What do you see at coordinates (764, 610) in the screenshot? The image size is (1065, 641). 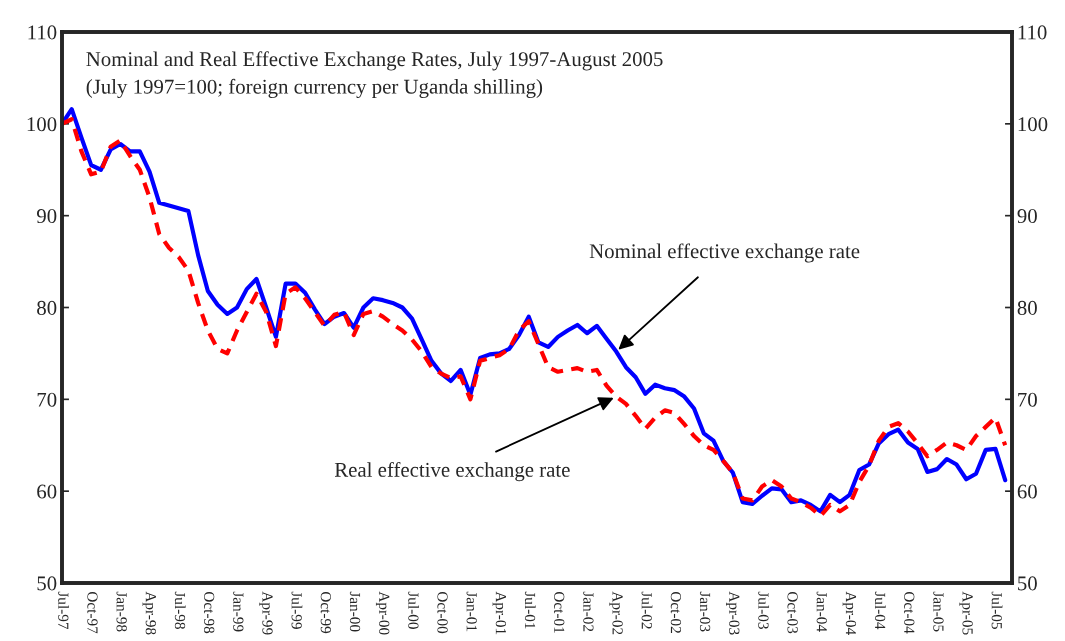 I see `x-tick-label: Jul-03` at bounding box center [764, 610].